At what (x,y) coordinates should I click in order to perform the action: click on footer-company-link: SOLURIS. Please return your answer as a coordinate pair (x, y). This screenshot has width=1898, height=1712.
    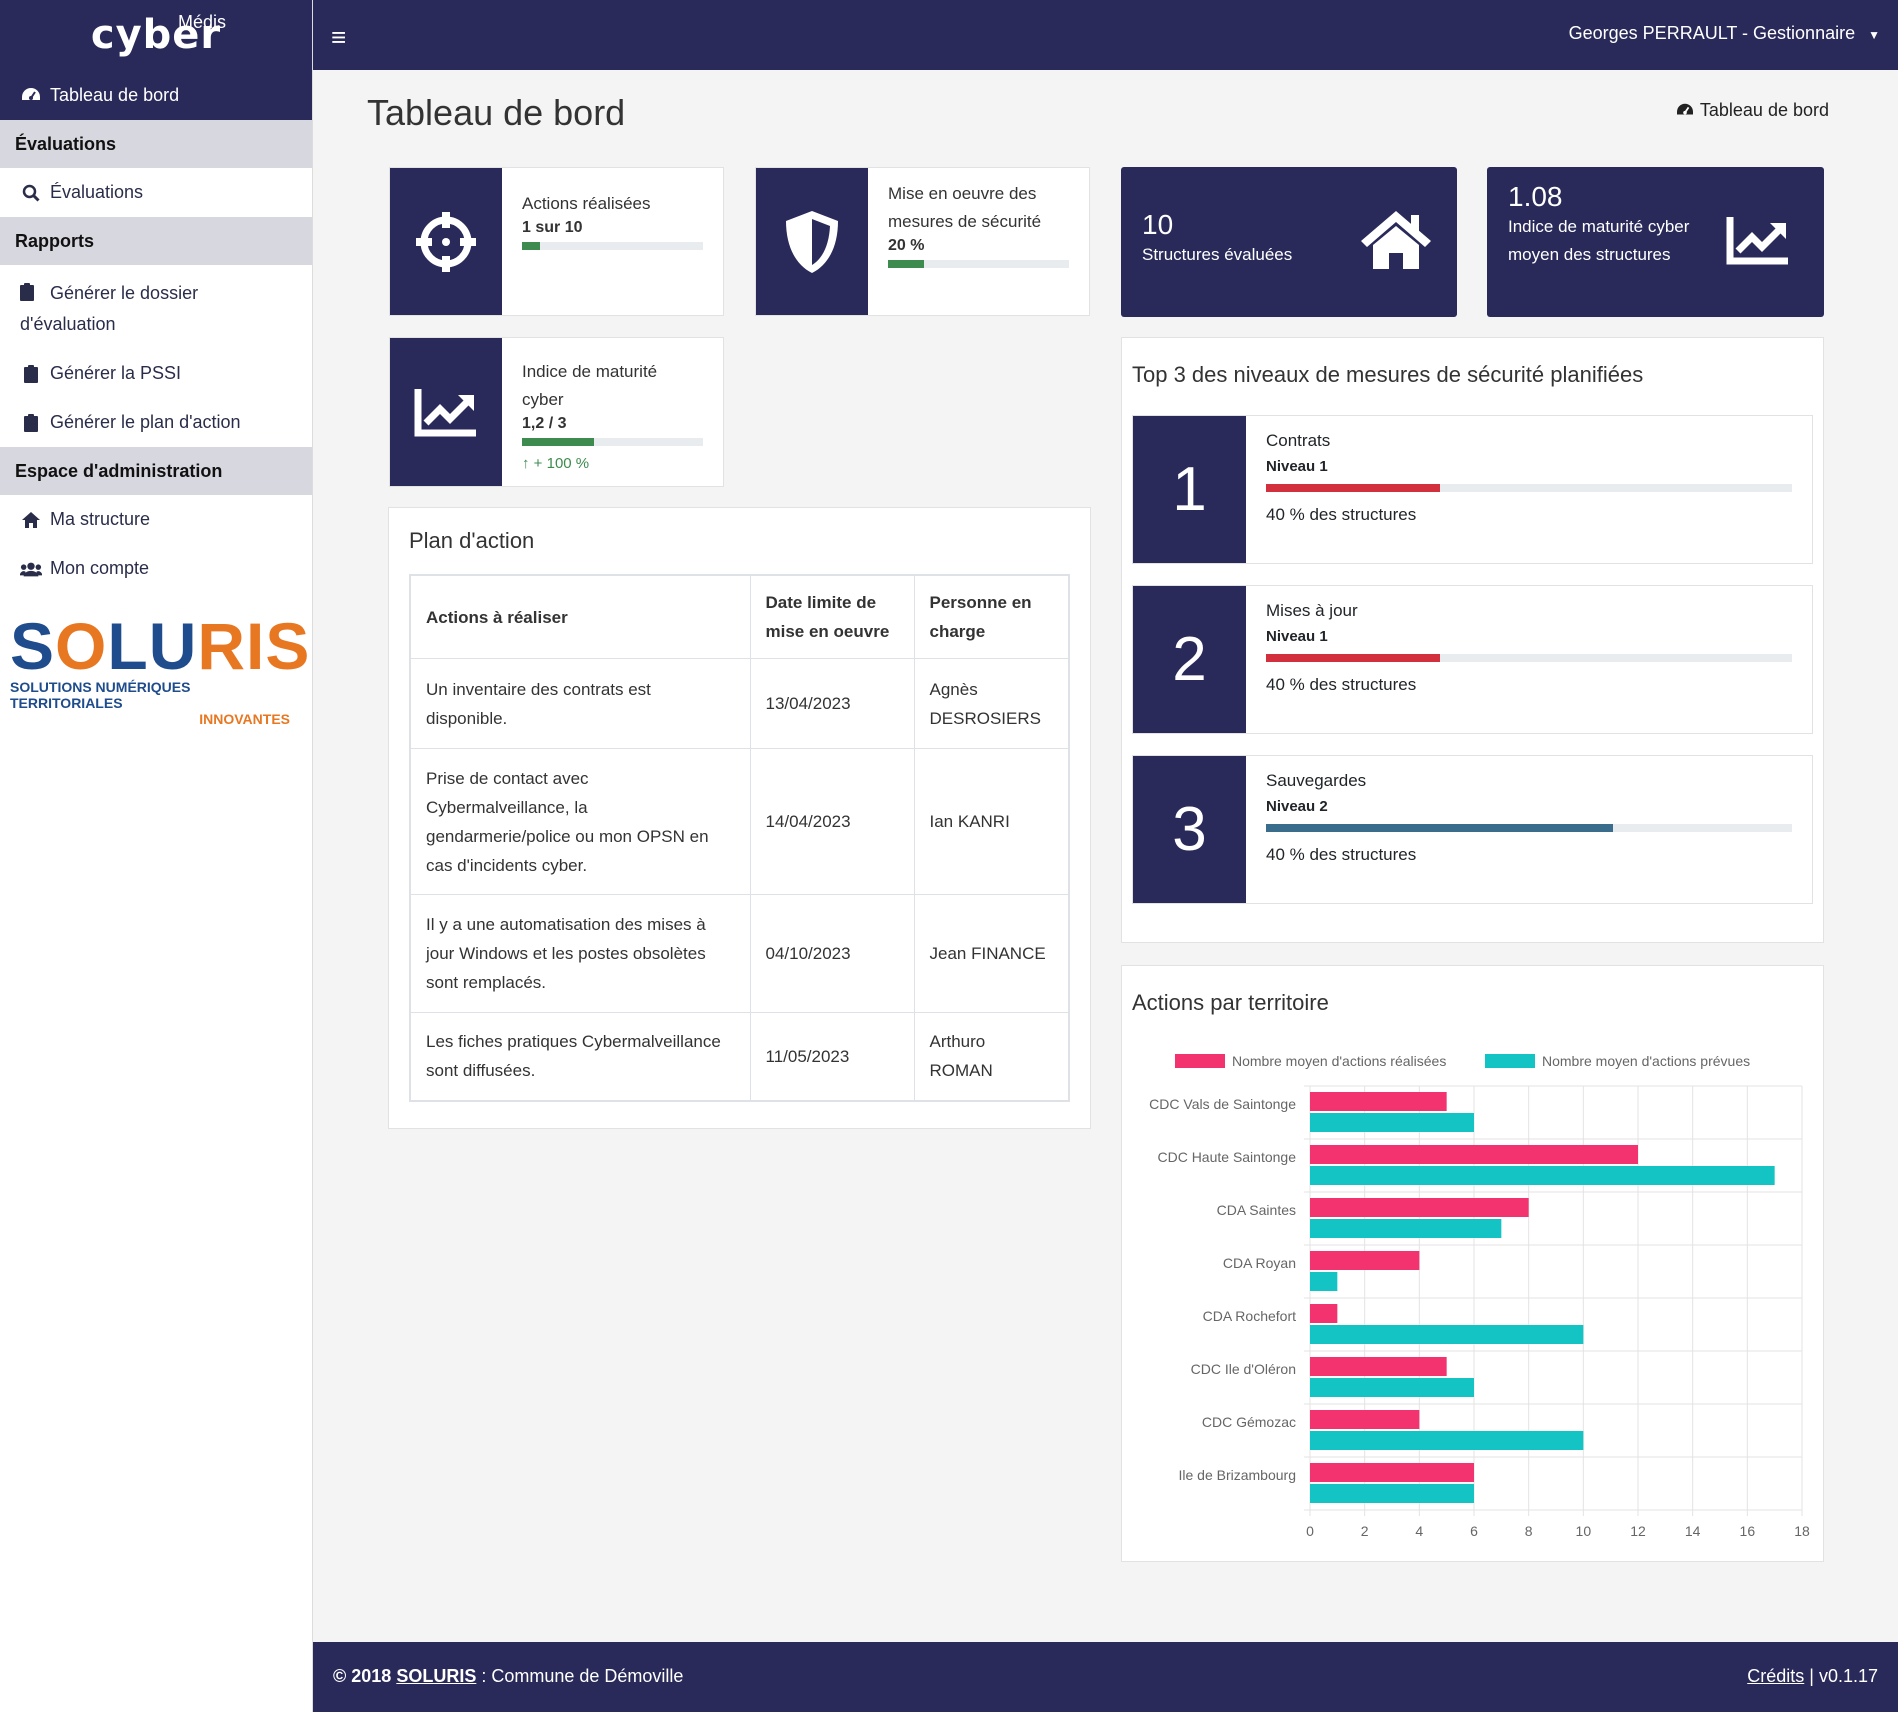
    Looking at the image, I should click on (436, 1676).